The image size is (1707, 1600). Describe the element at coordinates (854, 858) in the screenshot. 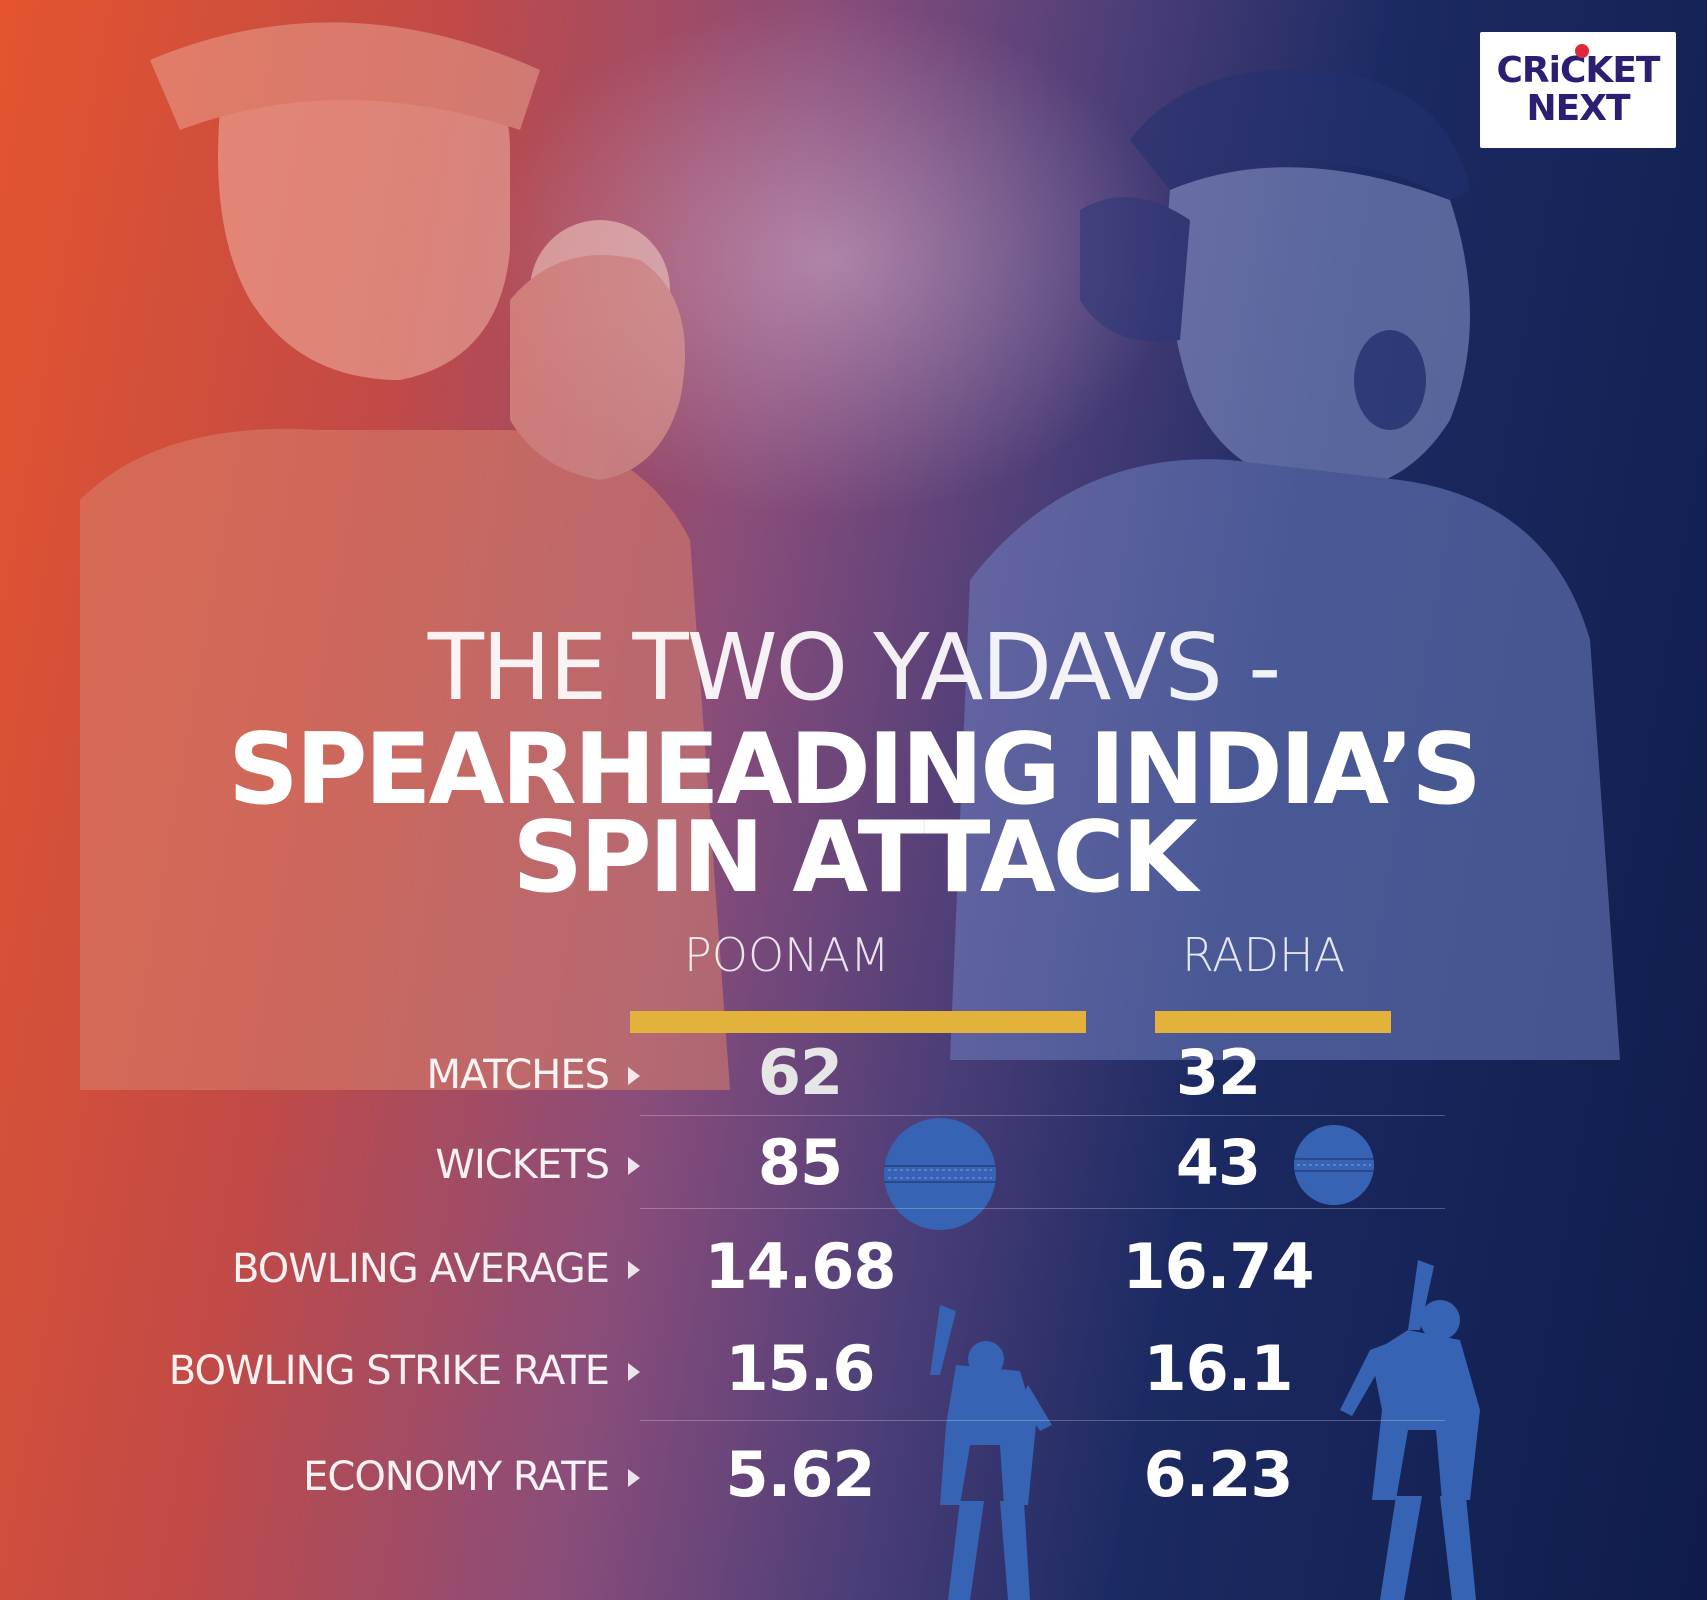

I see `headline-line-3: SPIN ATTACK` at that location.